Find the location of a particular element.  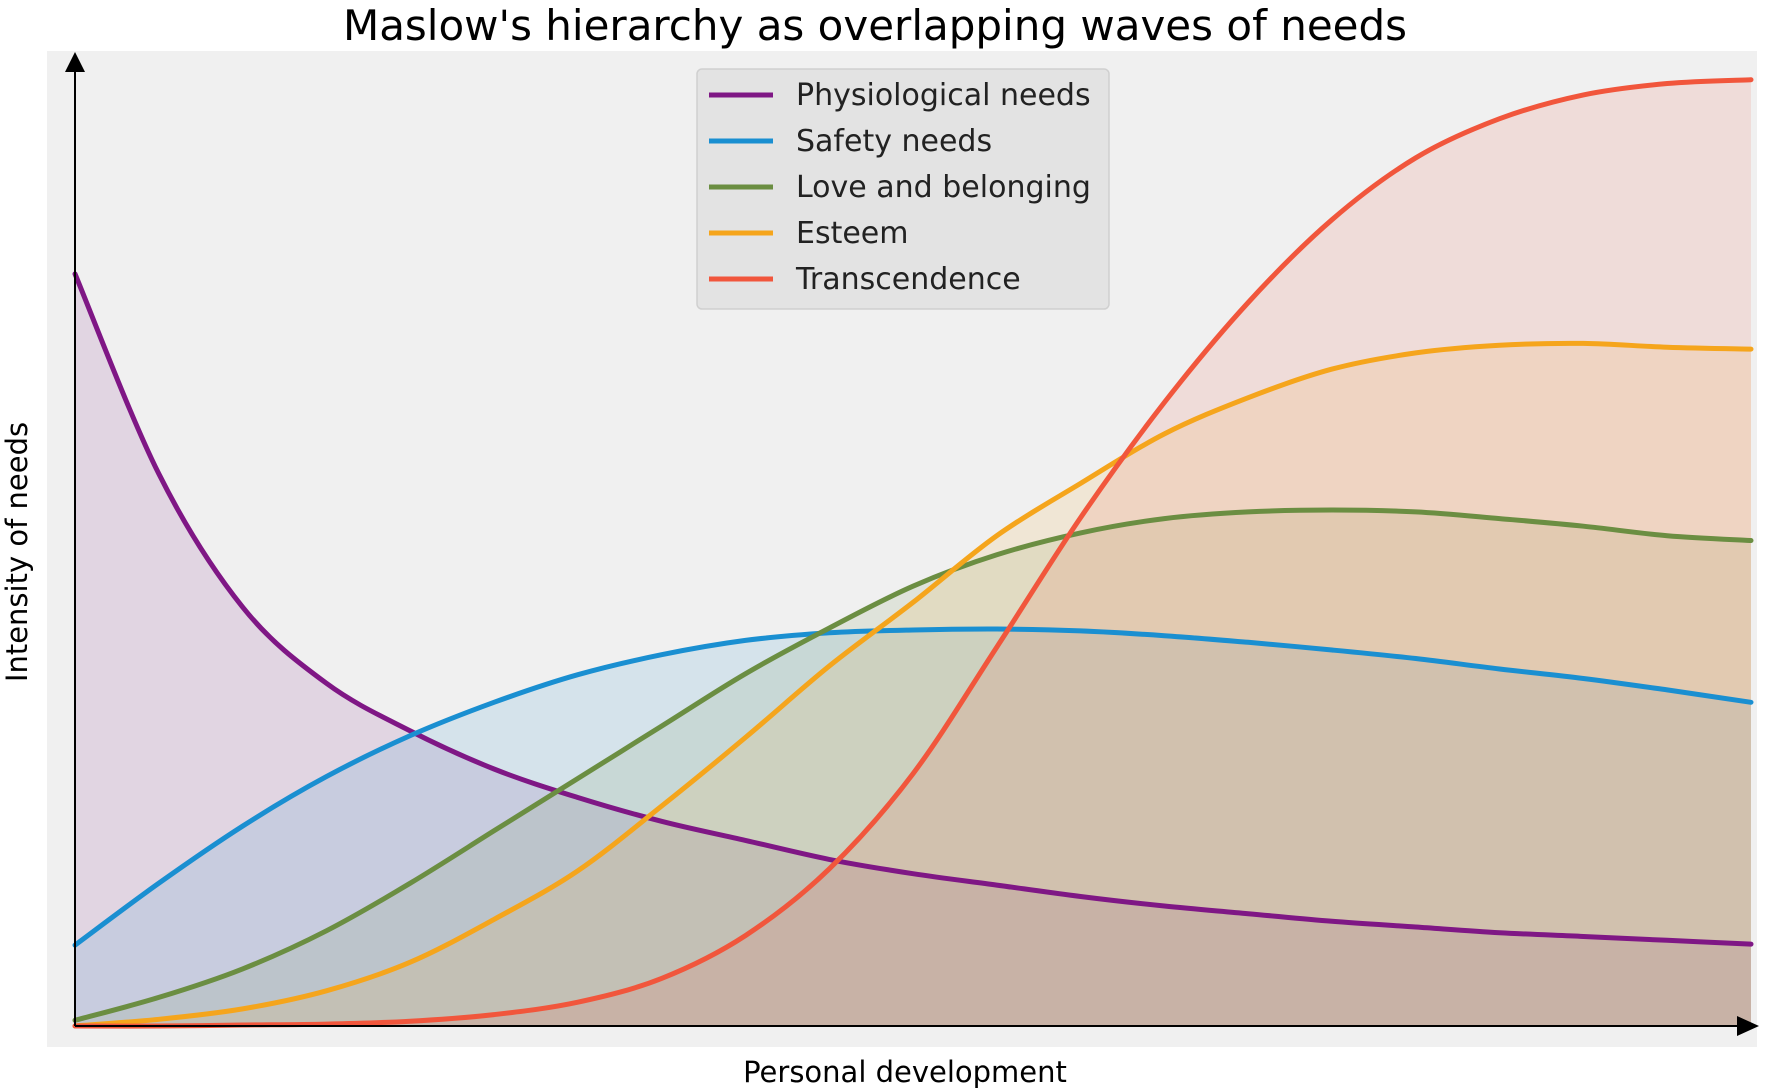

legend-label-esteem: Esteem is located at coordinates (852, 233).